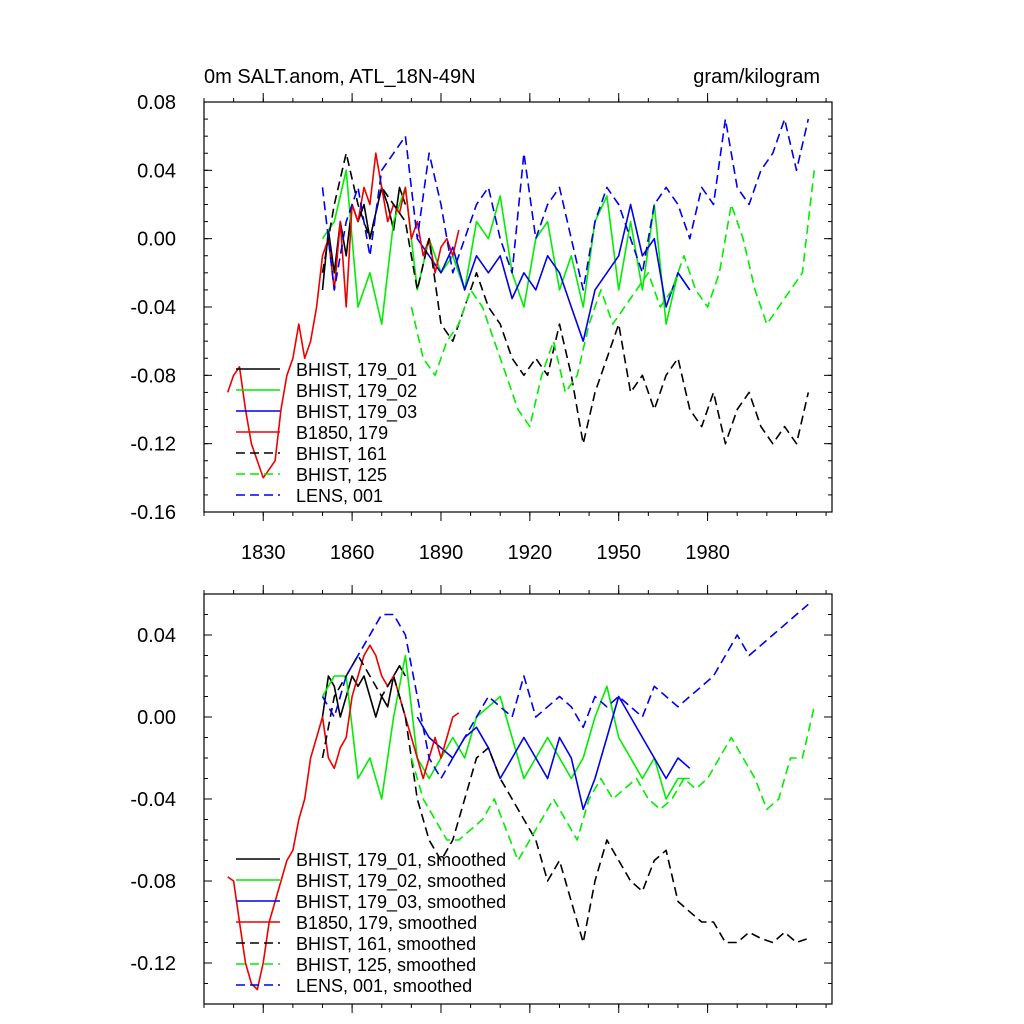 The image size is (1024, 1024). I want to click on legend-label: BHIST, 179_01, smoothed, so click(401, 860).